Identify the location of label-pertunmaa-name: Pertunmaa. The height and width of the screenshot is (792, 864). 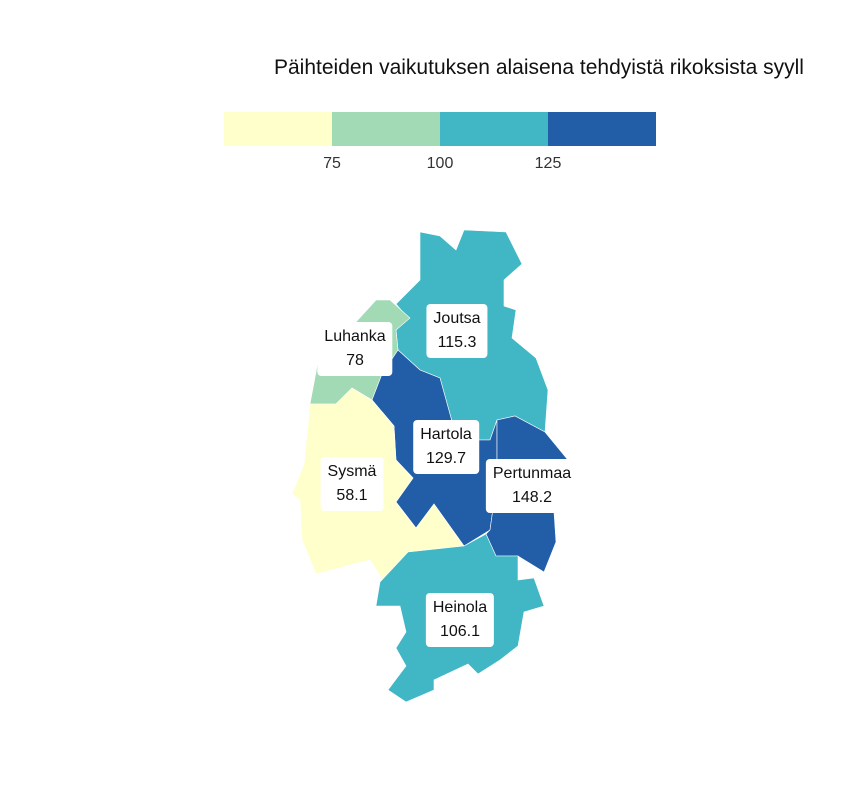
(532, 473).